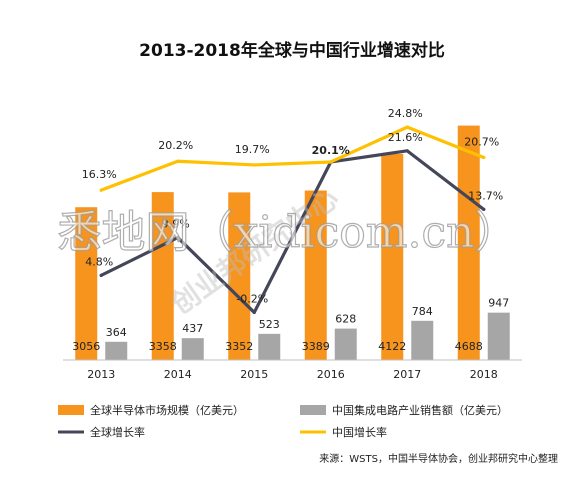  I want to click on bar-global-2018, so click(468, 242).